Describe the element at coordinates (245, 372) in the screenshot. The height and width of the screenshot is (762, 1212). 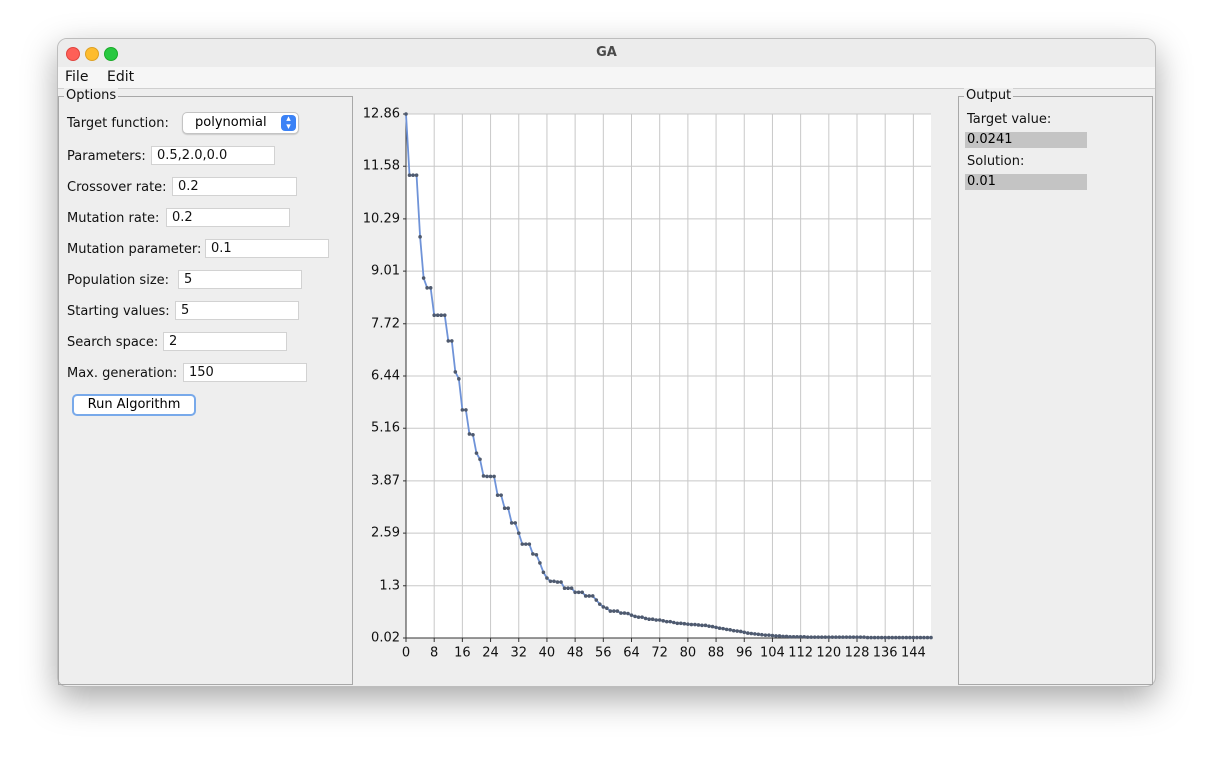
I see `text-field: 150` at that location.